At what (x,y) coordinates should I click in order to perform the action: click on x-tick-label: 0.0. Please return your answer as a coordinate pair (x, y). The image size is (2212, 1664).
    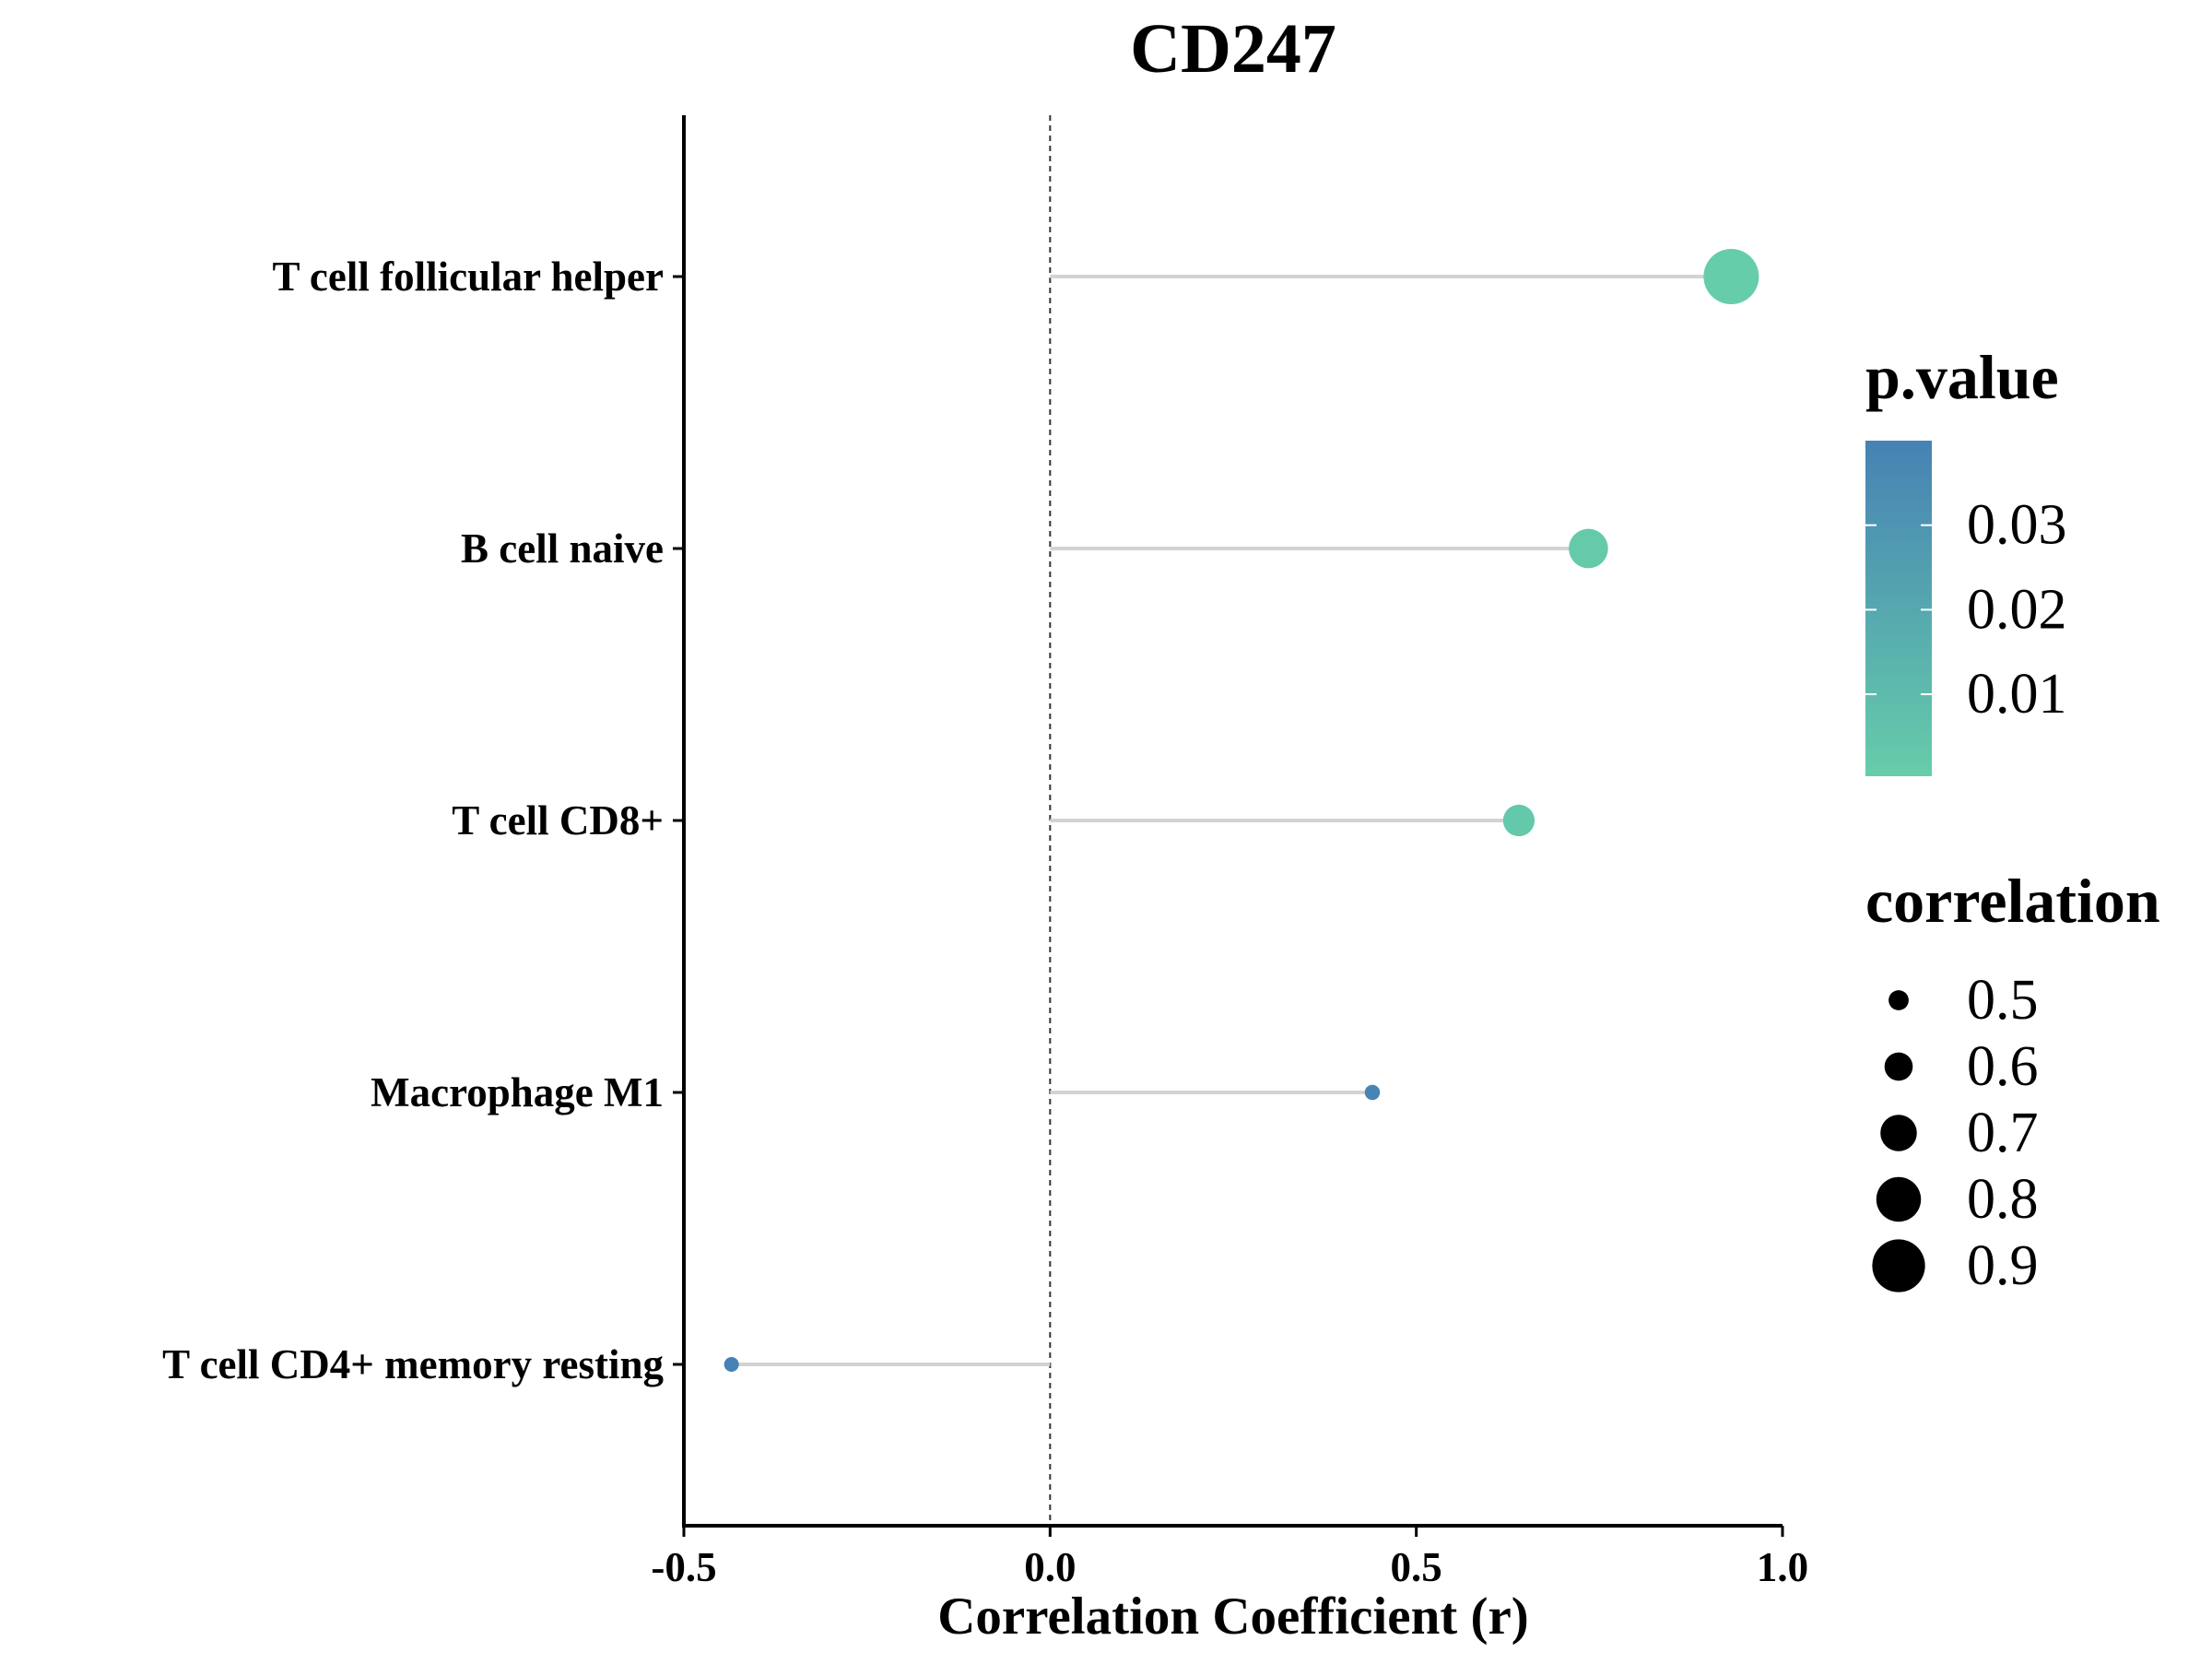
    Looking at the image, I should click on (1050, 1567).